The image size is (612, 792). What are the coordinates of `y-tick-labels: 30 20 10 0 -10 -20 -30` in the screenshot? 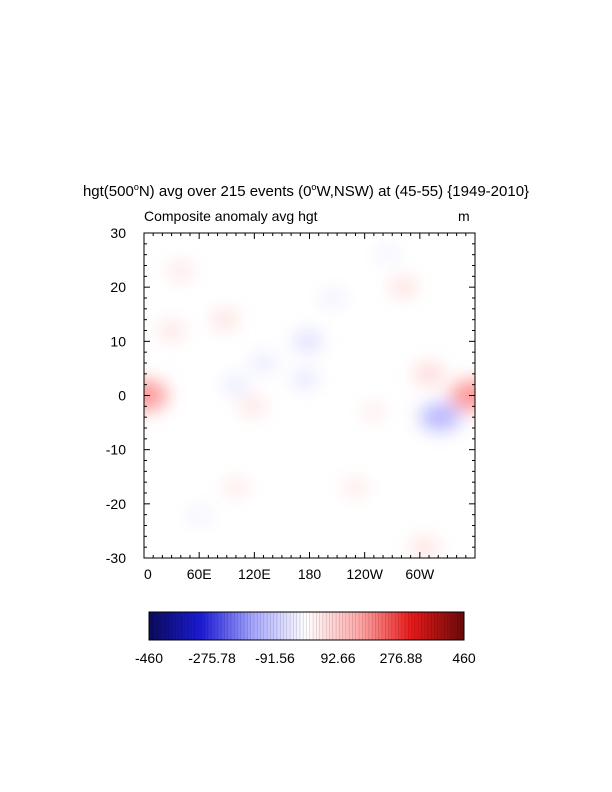 It's located at (116, 395).